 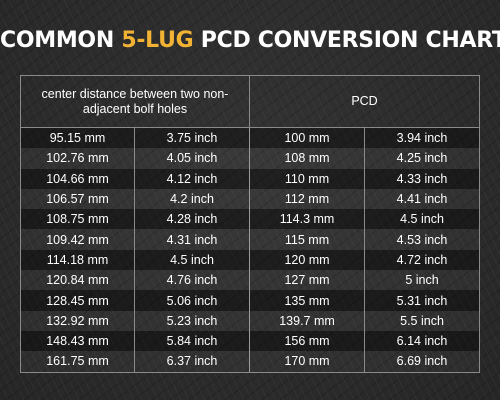 I want to click on title-suffix: PCD CONVERSION CHART, so click(x=346, y=40).